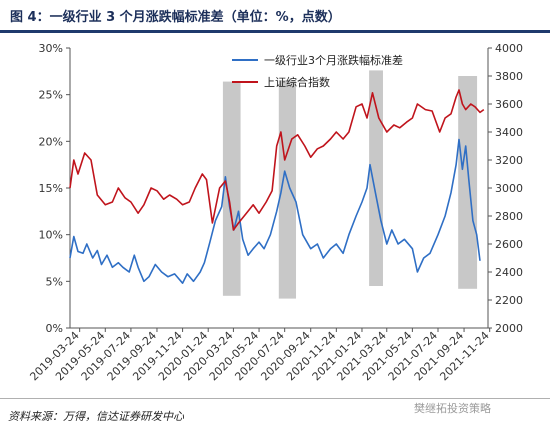 Image resolution: width=550 pixels, height=434 pixels. What do you see at coordinates (51, 235) in the screenshot?
I see `left-tick-label: 10%` at bounding box center [51, 235].